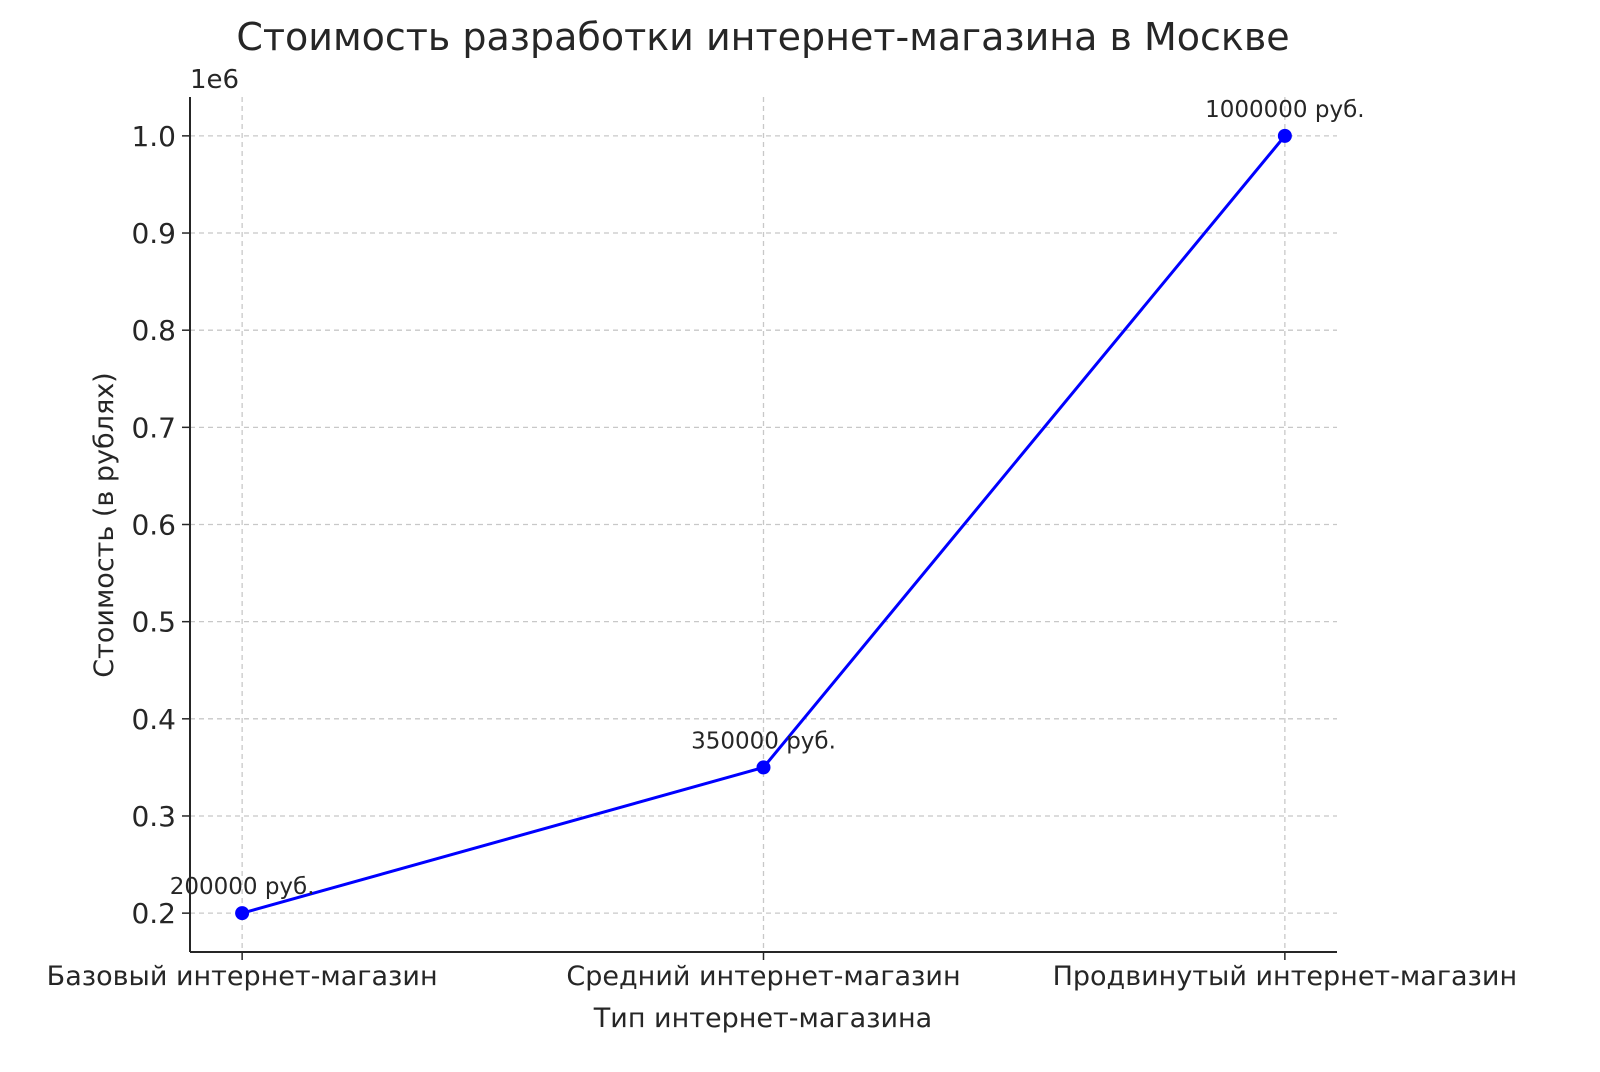 This screenshot has height=1072, width=1600. I want to click on y-tick-label: 1.0, so click(153, 136).